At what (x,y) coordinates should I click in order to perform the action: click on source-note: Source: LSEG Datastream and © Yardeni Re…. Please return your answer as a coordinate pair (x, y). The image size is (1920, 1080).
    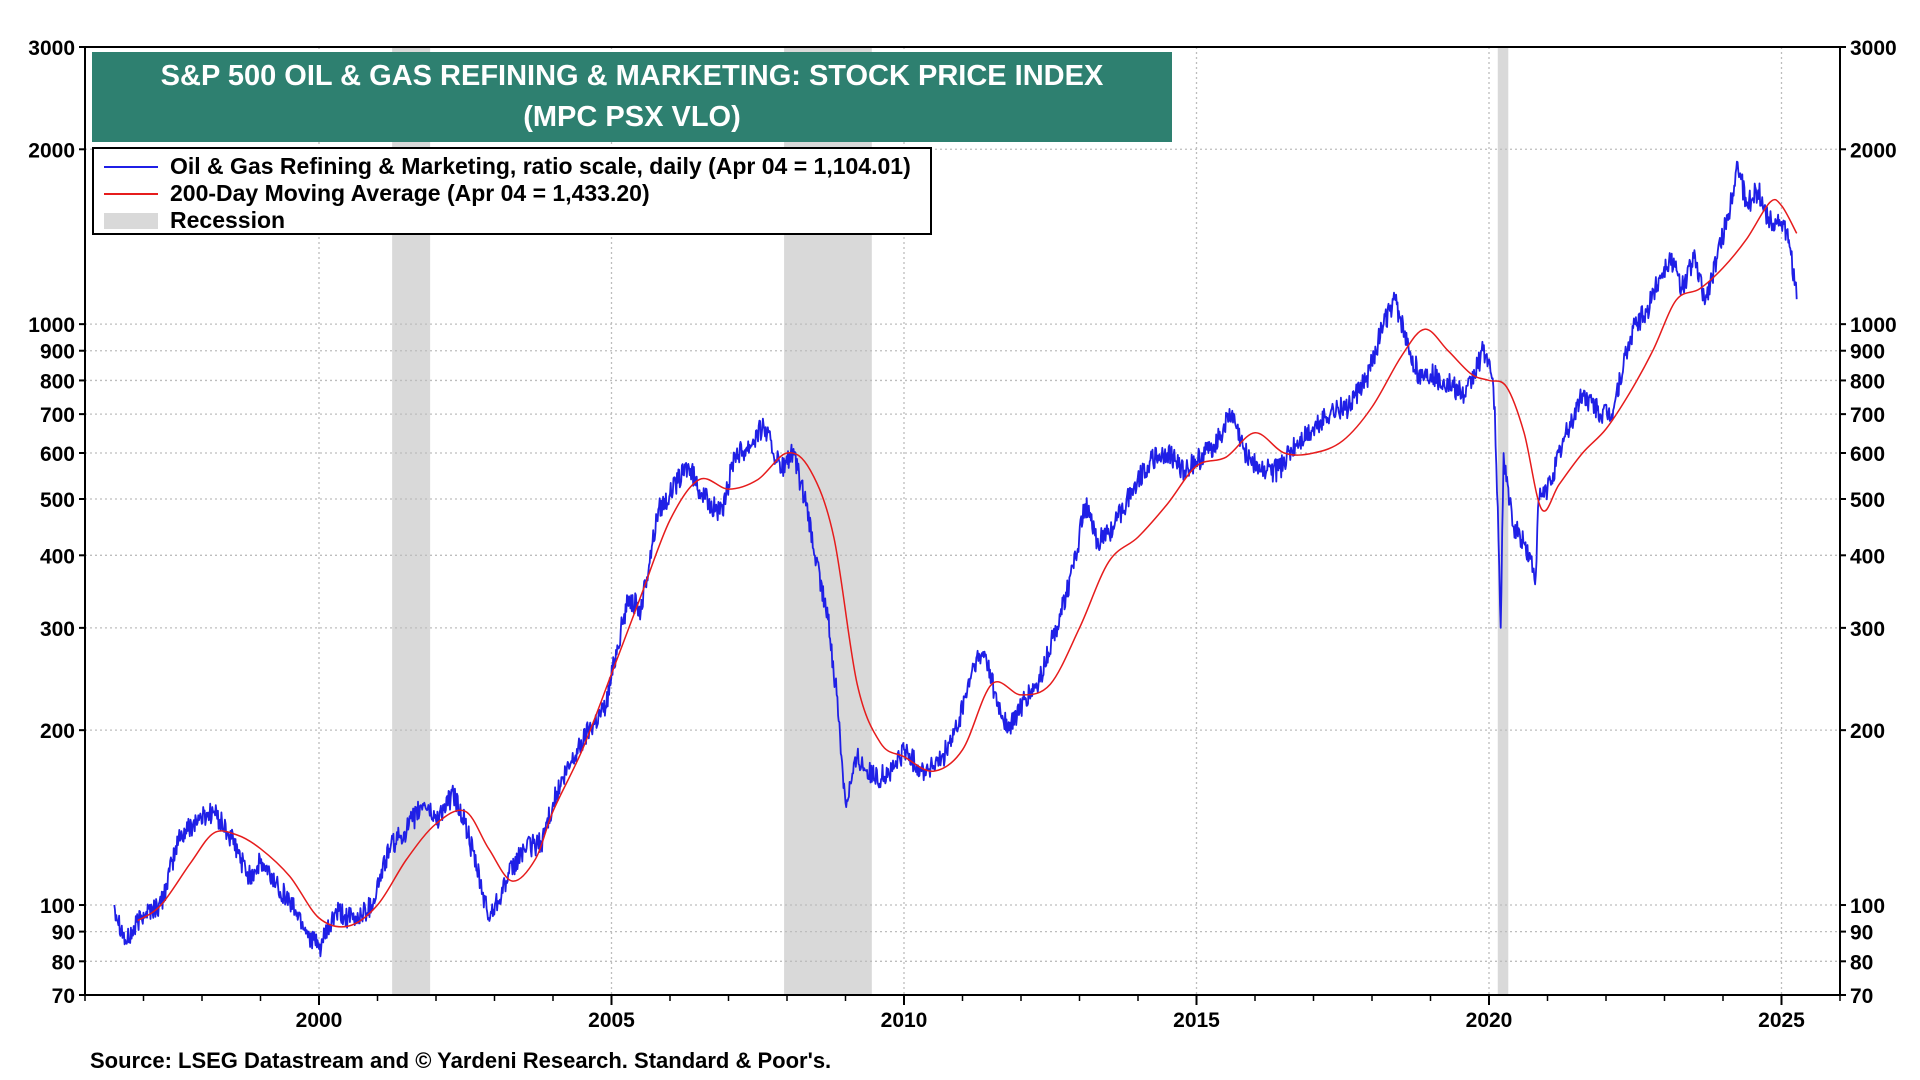
    Looking at the image, I should click on (461, 1060).